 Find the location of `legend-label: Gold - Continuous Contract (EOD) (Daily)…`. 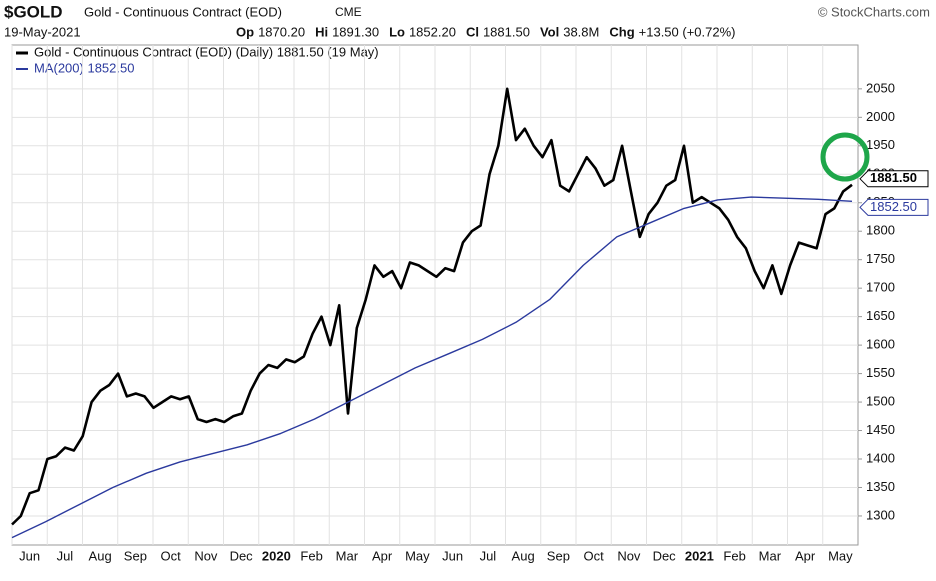

legend-label: Gold - Continuous Contract (EOD) (Daily)… is located at coordinates (206, 51).